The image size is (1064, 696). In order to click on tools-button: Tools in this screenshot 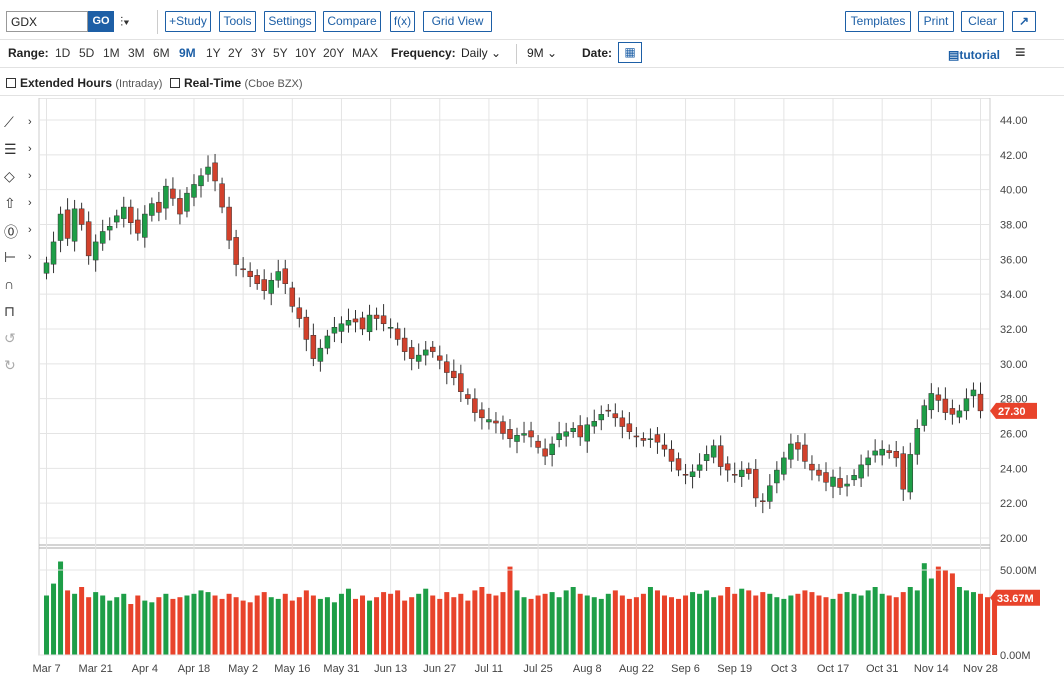, I will do `click(237, 21)`.